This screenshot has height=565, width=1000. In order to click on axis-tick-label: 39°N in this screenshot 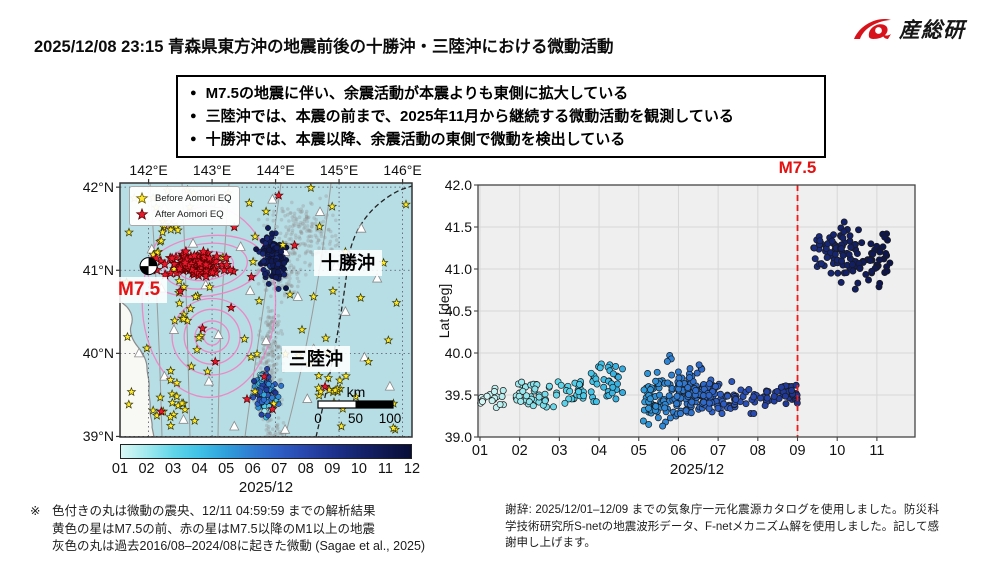, I will do `click(98, 436)`.